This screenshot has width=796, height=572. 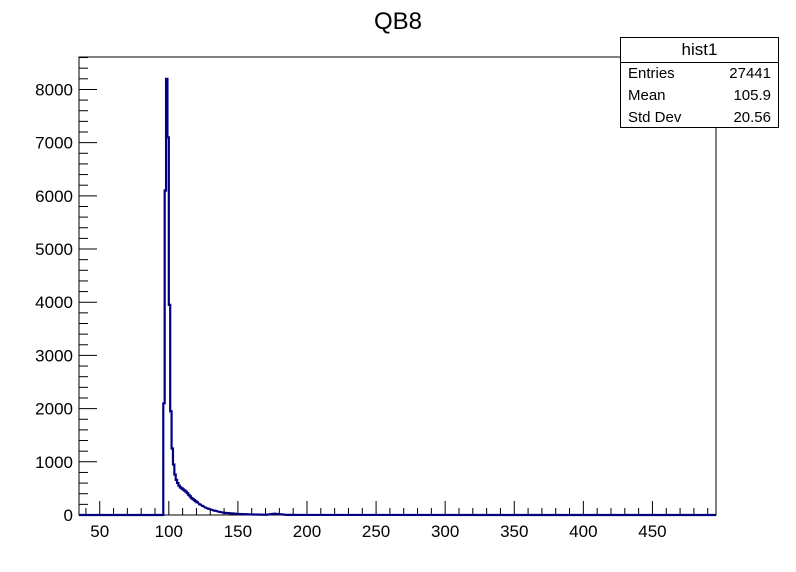 I want to click on stats-value: 27441, so click(x=750, y=73).